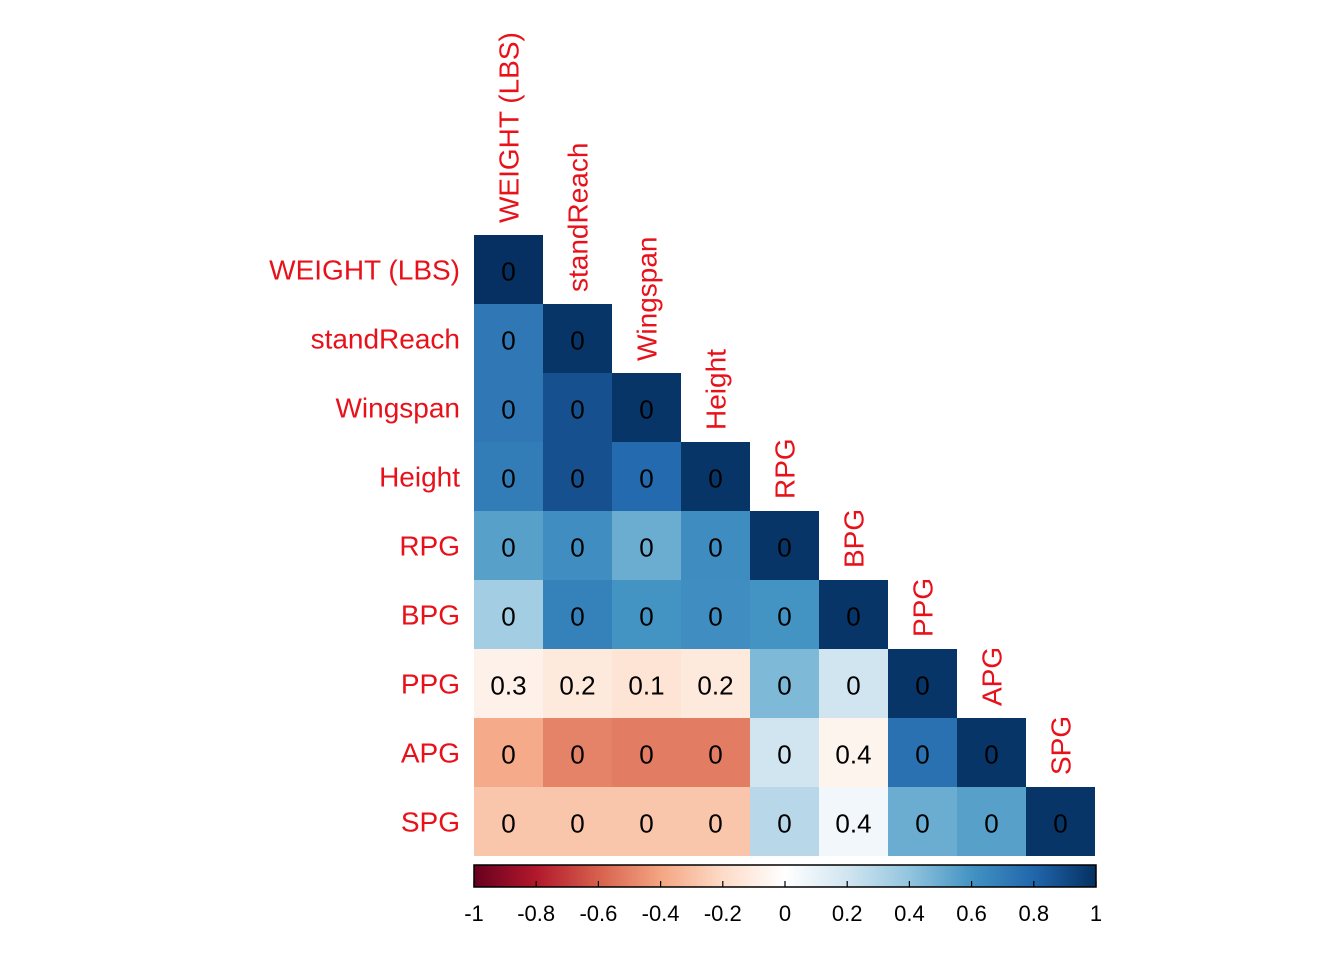 The width and height of the screenshot is (1344, 960). What do you see at coordinates (661, 913) in the screenshot?
I see `colorbar-tick-label: -0.4` at bounding box center [661, 913].